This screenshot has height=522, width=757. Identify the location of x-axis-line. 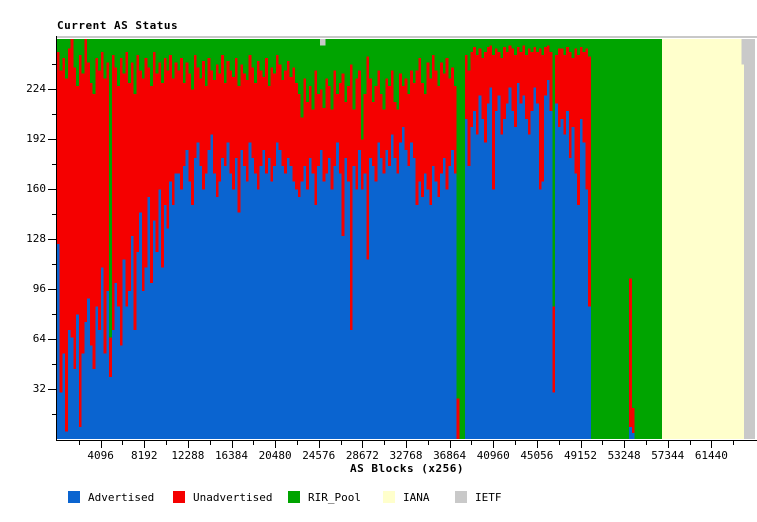
(406, 440).